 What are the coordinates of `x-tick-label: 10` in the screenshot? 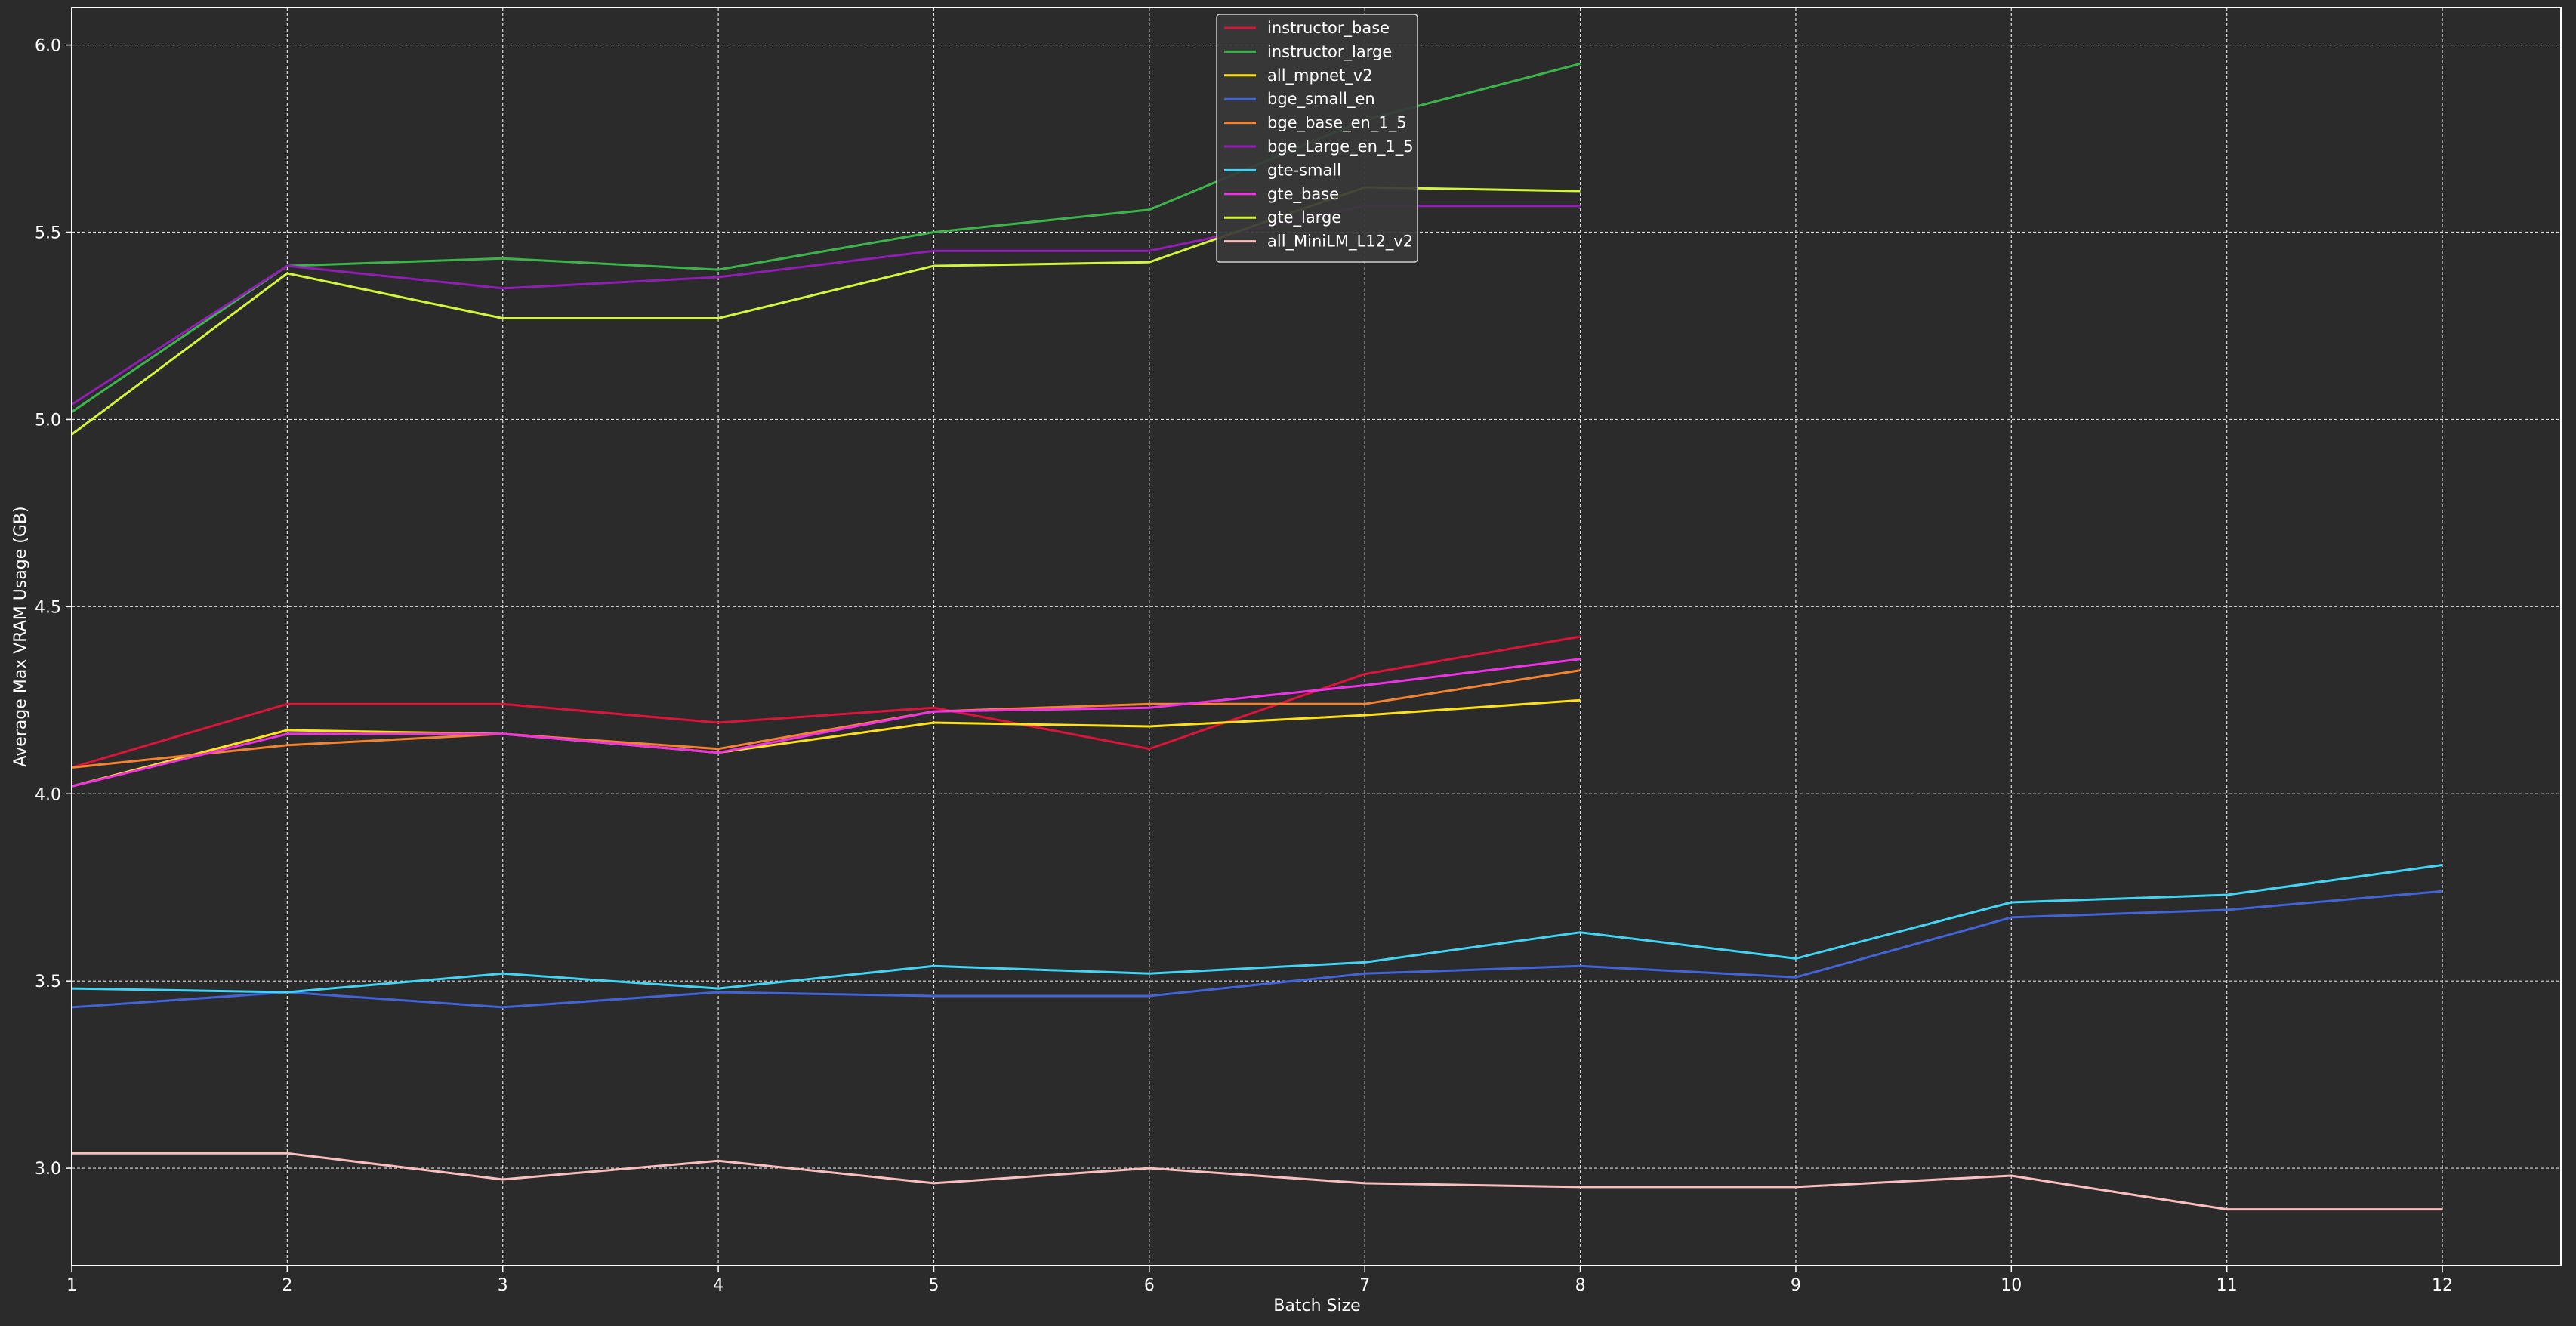 It's located at (2011, 1285).